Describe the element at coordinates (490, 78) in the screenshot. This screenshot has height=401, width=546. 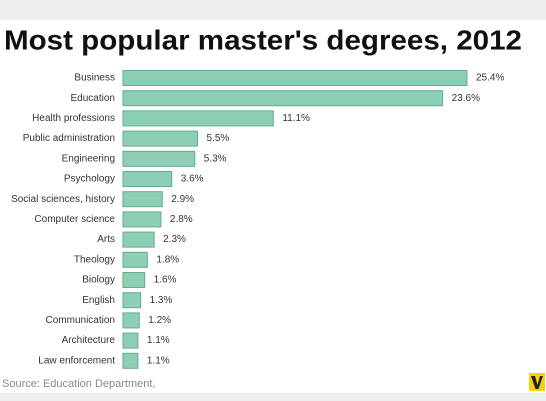
I see `value-label: 25.4%` at that location.